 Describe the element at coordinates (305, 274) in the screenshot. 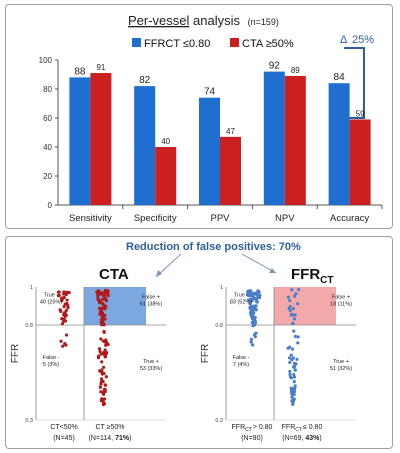

I see `right-plot-title-main: FFR` at that location.